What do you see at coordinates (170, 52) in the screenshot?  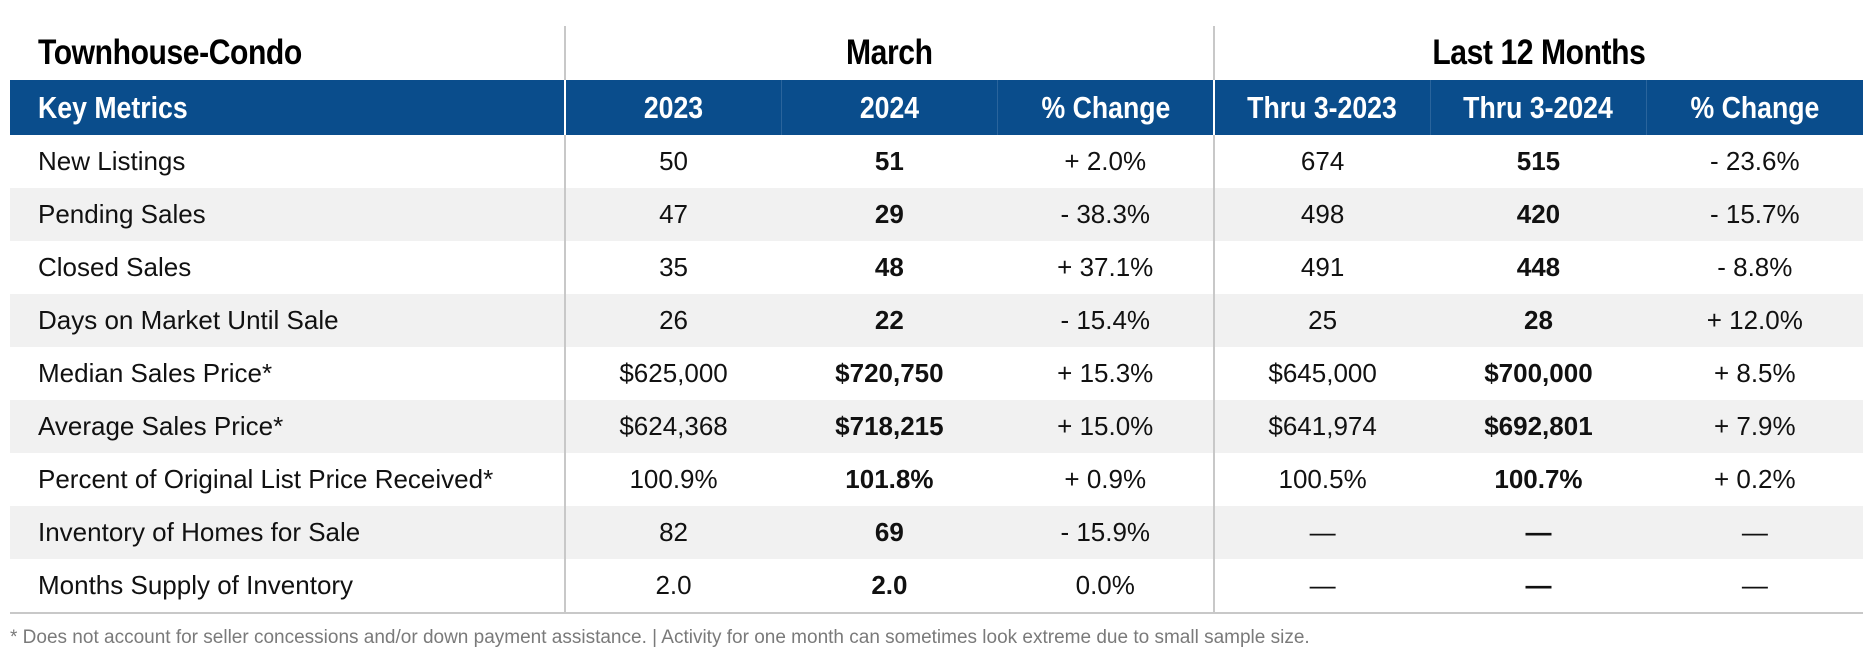 I see `section-title-text: Townhouse-Condo` at bounding box center [170, 52].